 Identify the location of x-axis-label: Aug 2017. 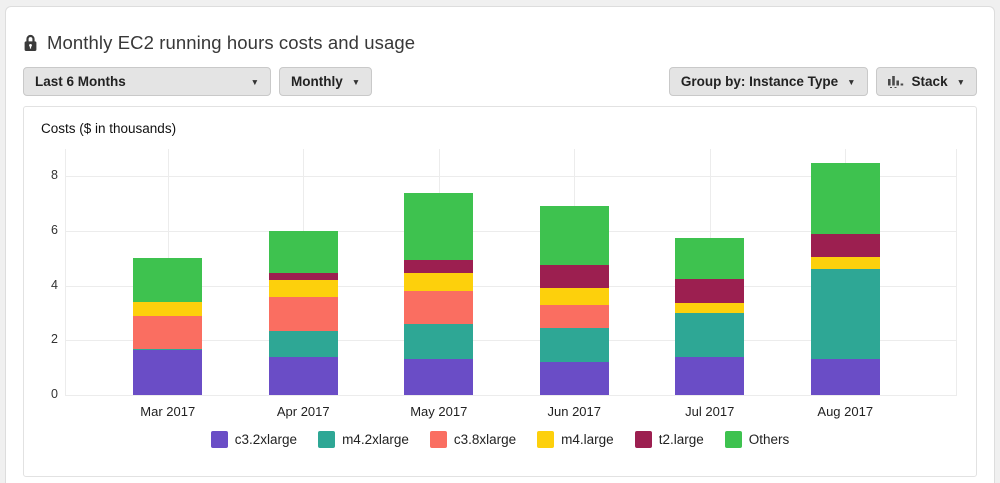
(845, 411).